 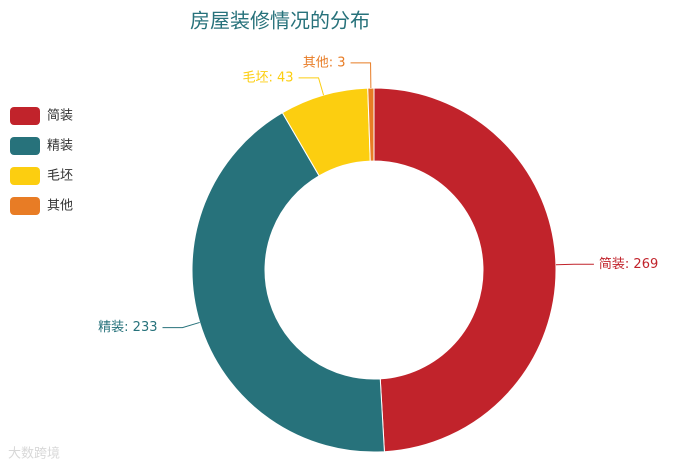 What do you see at coordinates (60, 116) in the screenshot?
I see `legend-label: 简装` at bounding box center [60, 116].